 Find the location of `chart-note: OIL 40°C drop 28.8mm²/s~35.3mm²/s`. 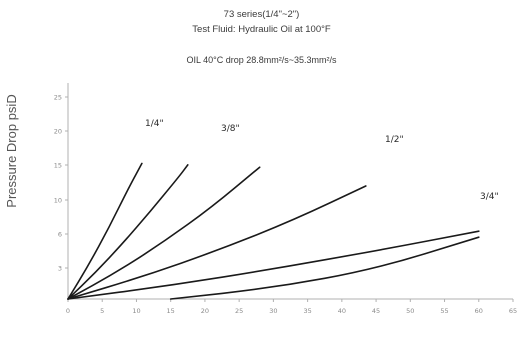

chart-note: OIL 40°C drop 28.8mm²/s~35.3mm²/s is located at coordinates (261, 60).